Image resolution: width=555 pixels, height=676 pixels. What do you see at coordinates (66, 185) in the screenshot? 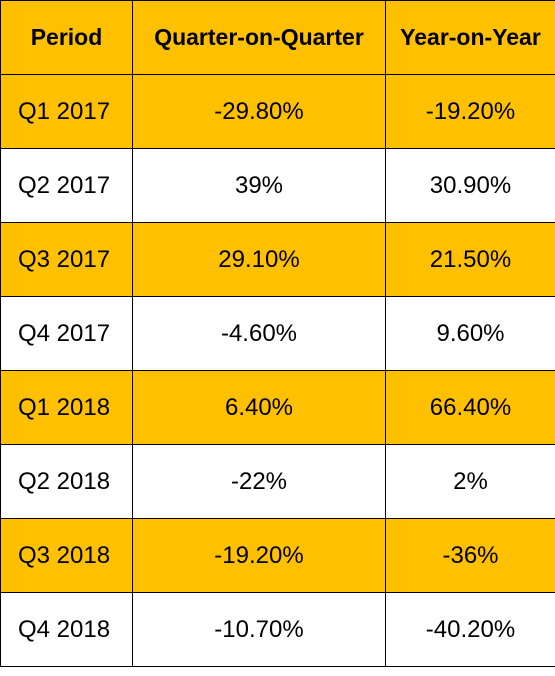
I see `period-cell: Q2 2017` at bounding box center [66, 185].